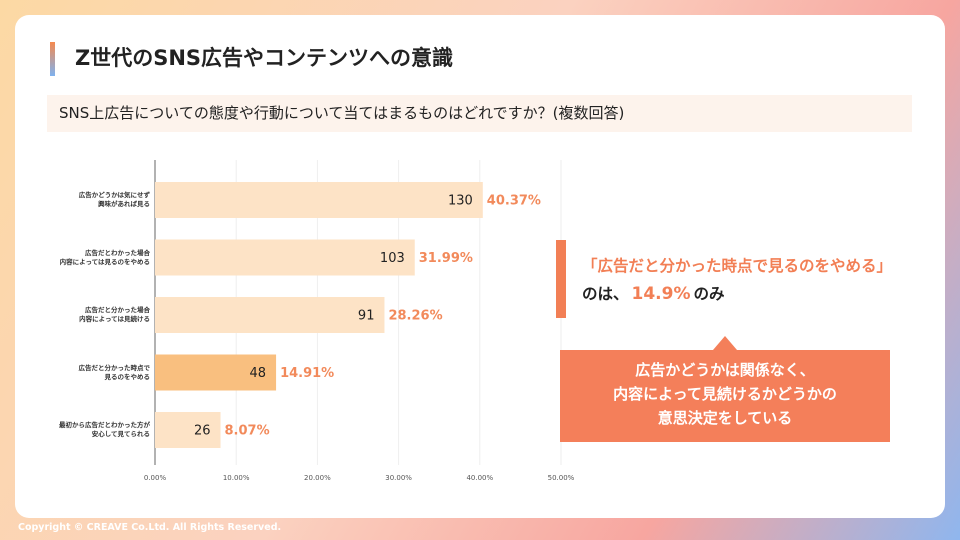  I want to click on callout-box: 広告かどうかは関係なく、内容によって見続けるかどうかの 意思決定をしている, so click(725, 396).